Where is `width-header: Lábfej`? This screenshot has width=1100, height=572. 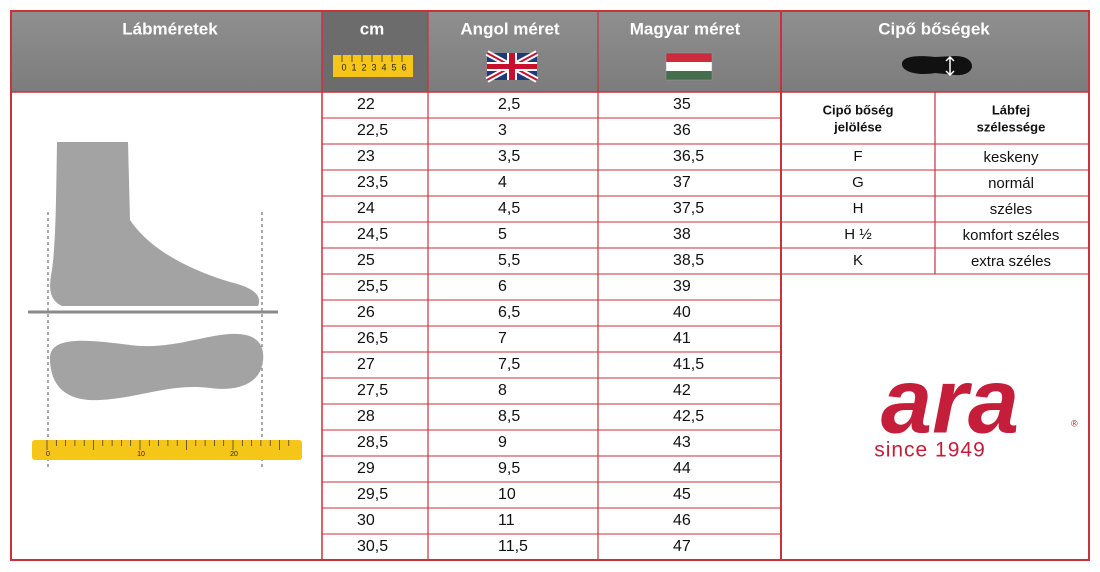 width-header: Lábfej is located at coordinates (1011, 109).